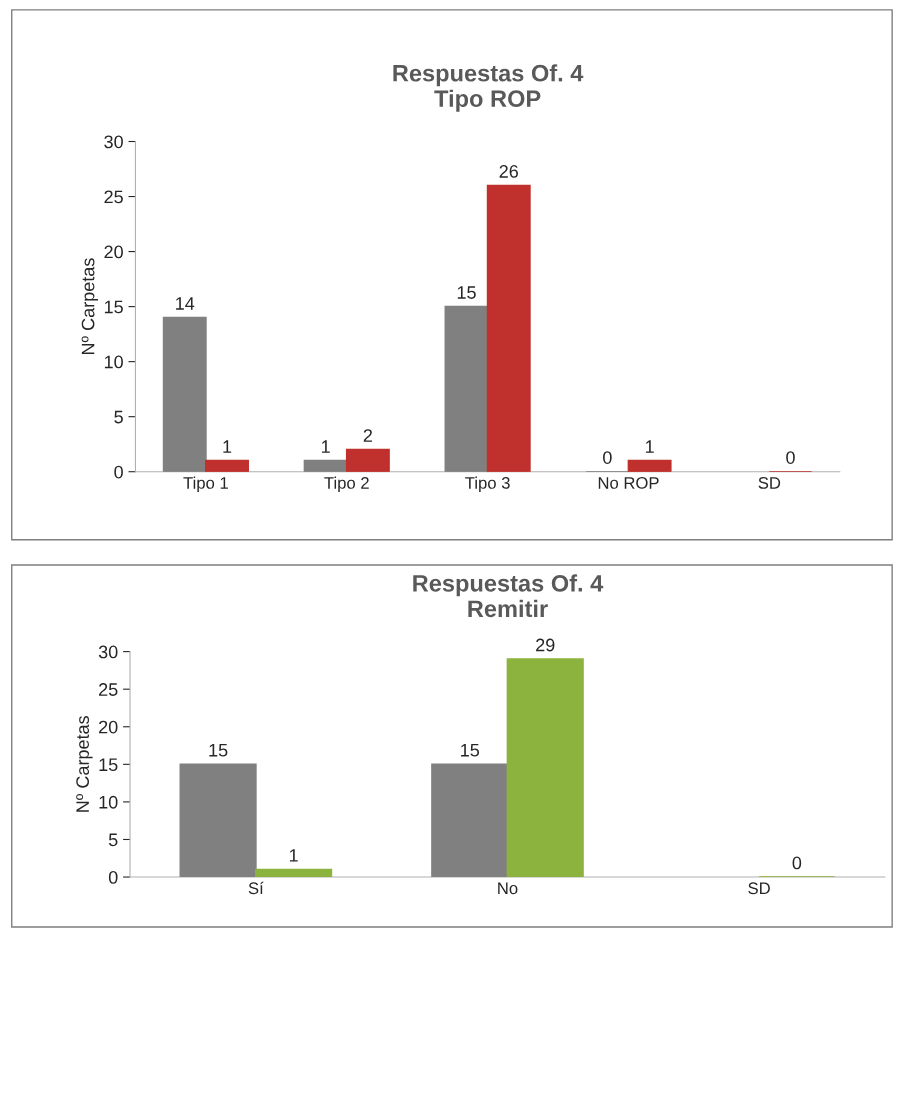 The width and height of the screenshot is (903, 1097). What do you see at coordinates (185, 303) in the screenshot?
I see `data-label: 14` at bounding box center [185, 303].